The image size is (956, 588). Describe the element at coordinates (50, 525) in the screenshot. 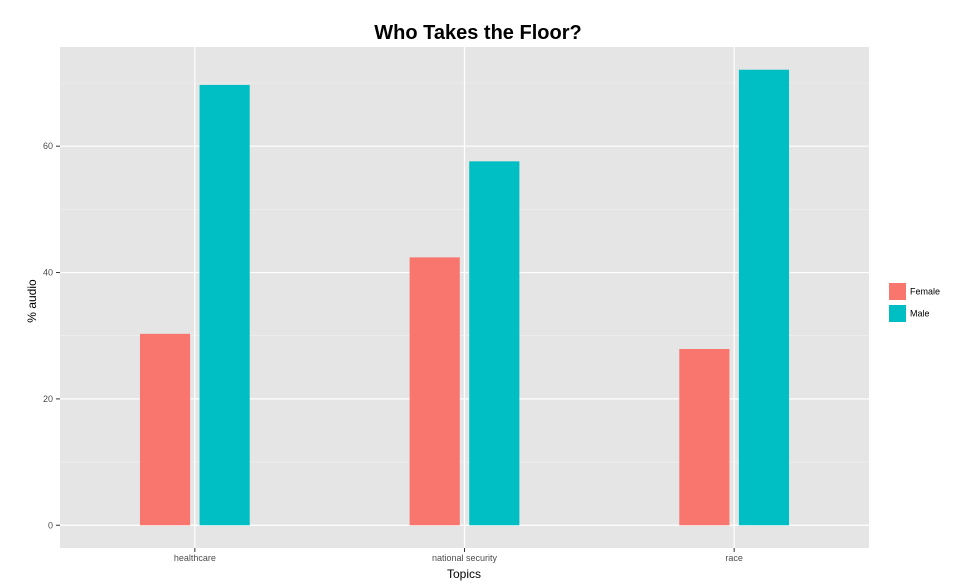

I see `y-tick-label: 0` at that location.